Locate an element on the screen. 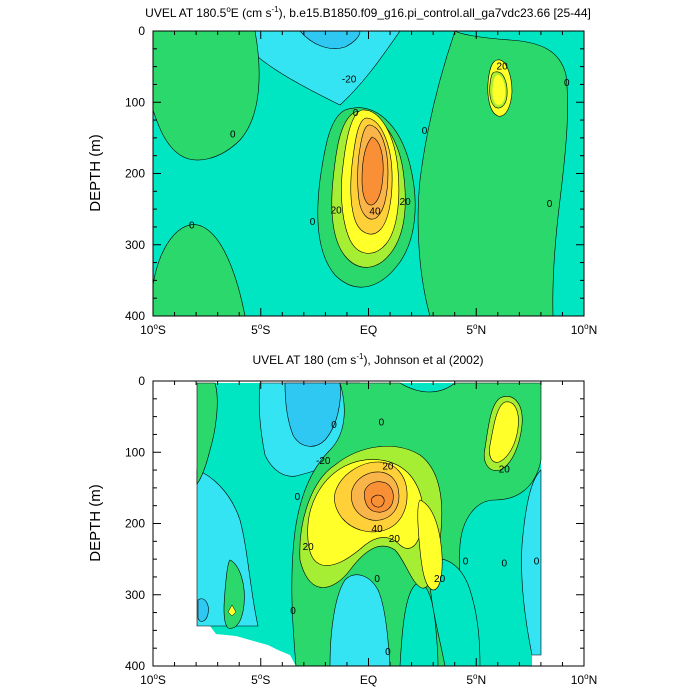  panel2-y-axis-label: DEPTH (m) is located at coordinates (95, 523).